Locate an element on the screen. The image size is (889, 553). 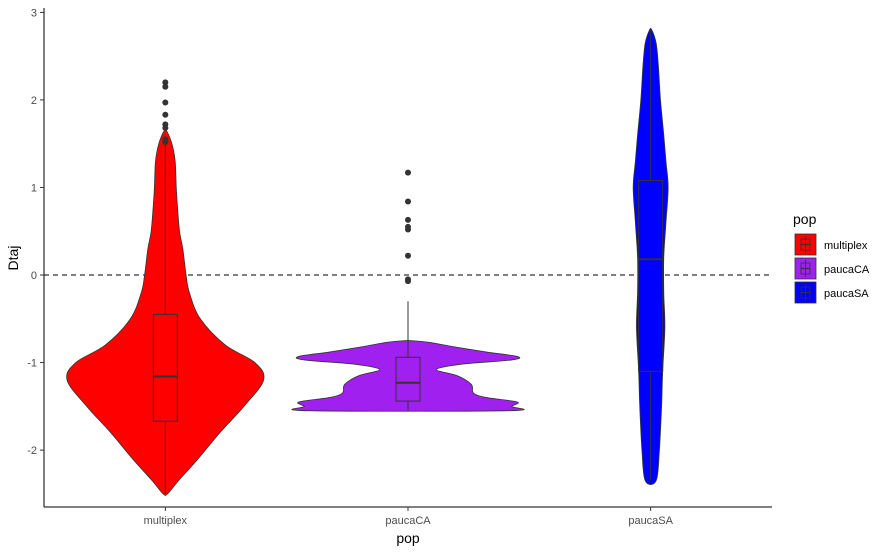
legend-label-paucaSA: paucaSA is located at coordinates (846, 294).